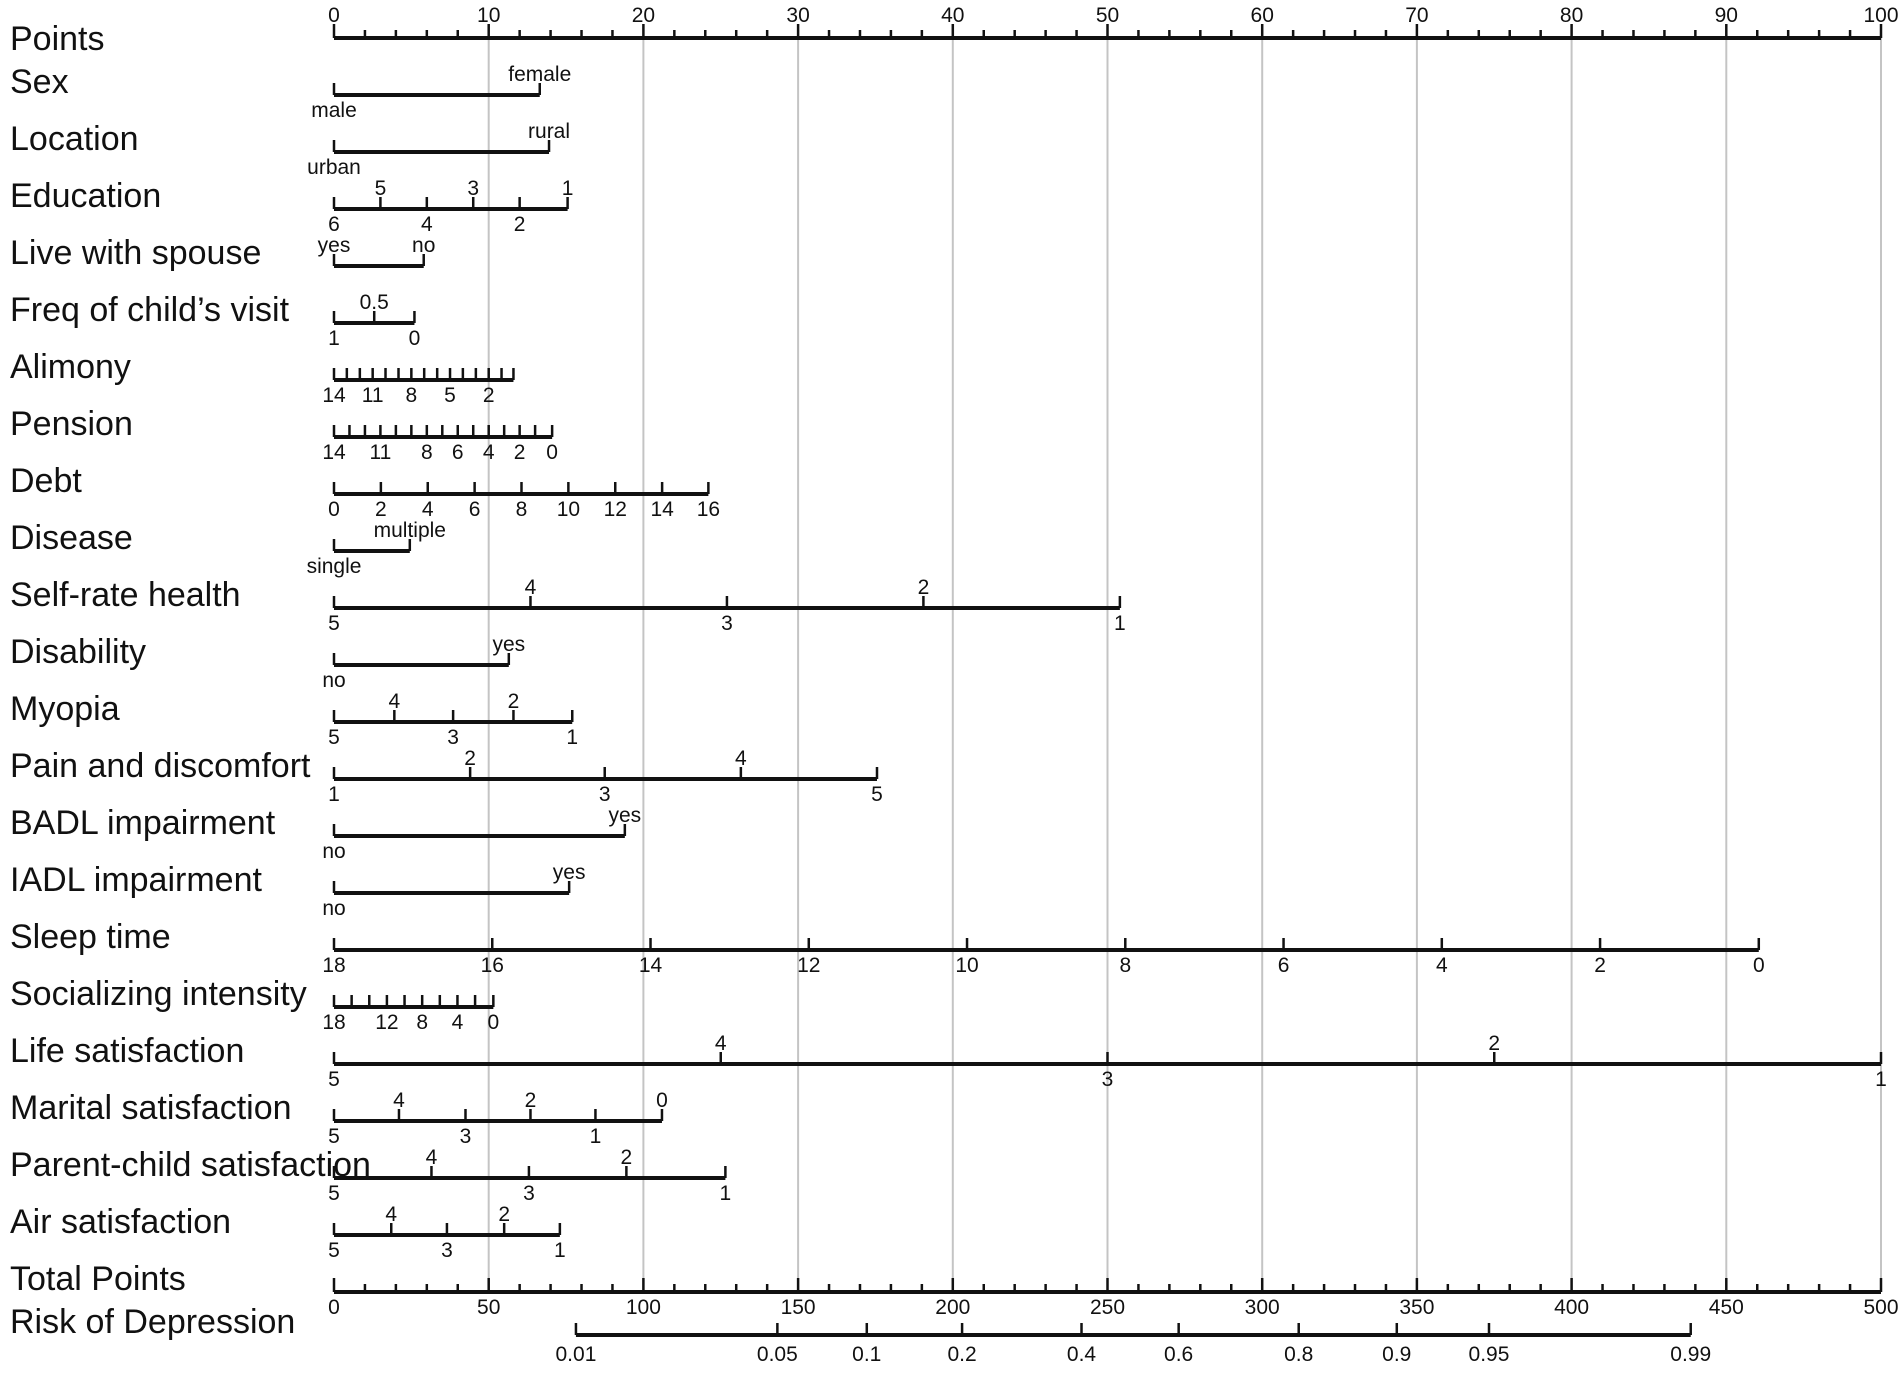  I want to click on tick-label-marital-satisfaction-5: 0, so click(662, 1100).